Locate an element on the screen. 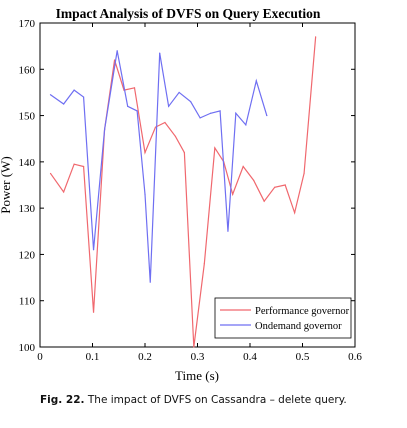  x-tick-label: 0.4 is located at coordinates (250, 357).